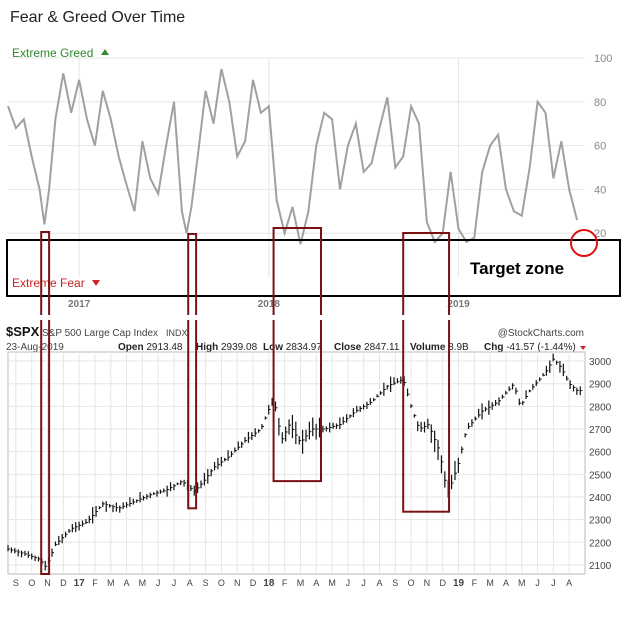 The width and height of the screenshot is (640, 620). I want to click on target-zone-label: Target zone, so click(517, 268).